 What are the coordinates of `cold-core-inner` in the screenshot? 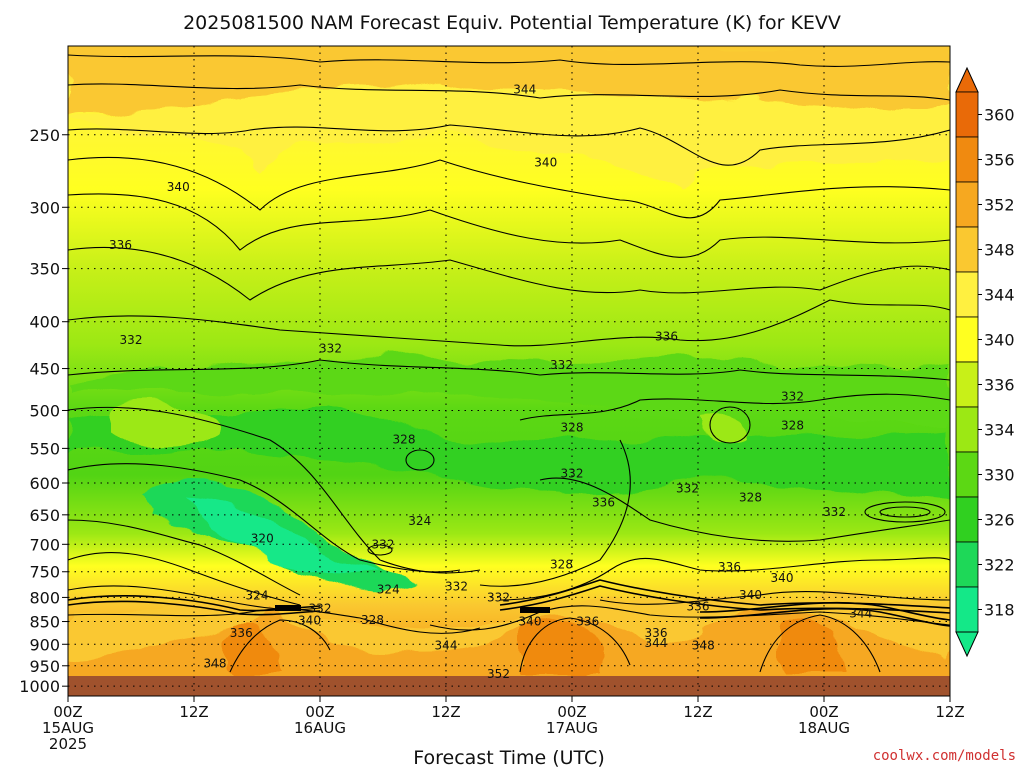 It's located at (285, 537).